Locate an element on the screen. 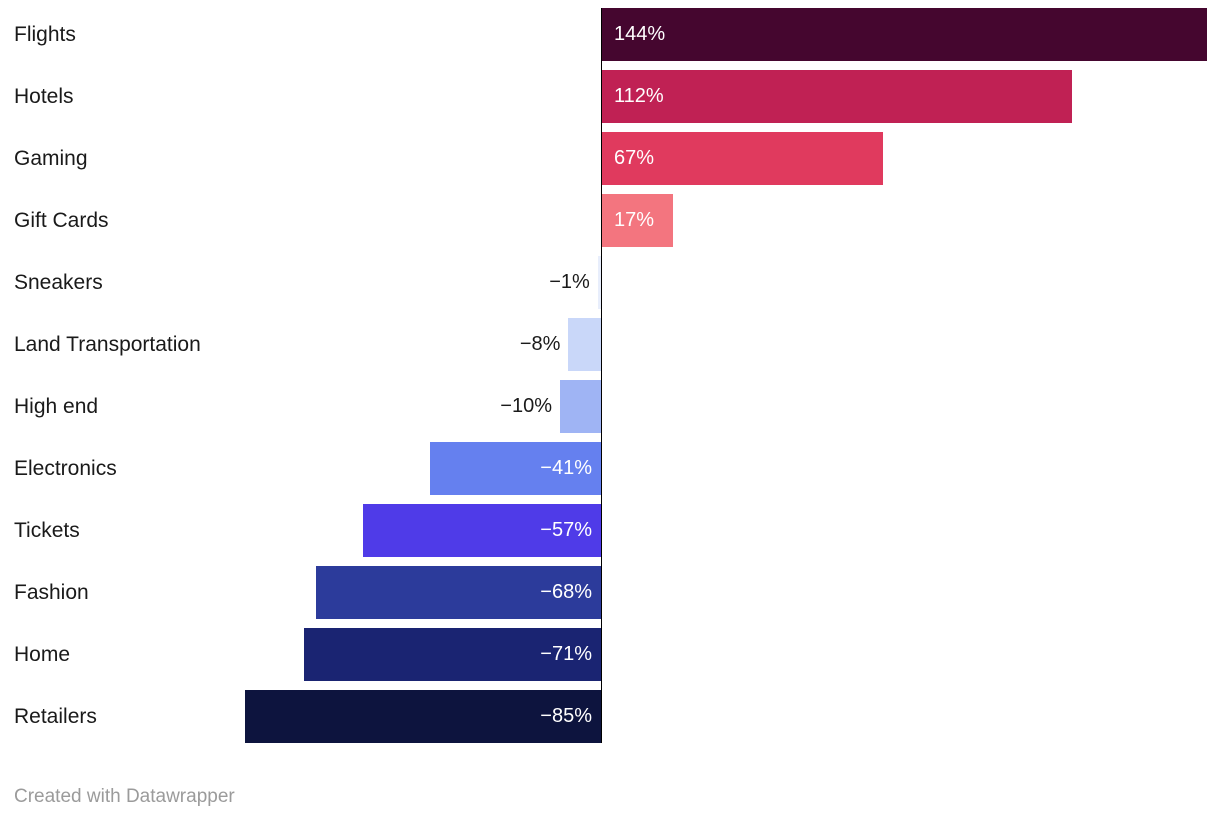 The image size is (1220, 822). bar-row: Electronics −41% is located at coordinates (610, 468).